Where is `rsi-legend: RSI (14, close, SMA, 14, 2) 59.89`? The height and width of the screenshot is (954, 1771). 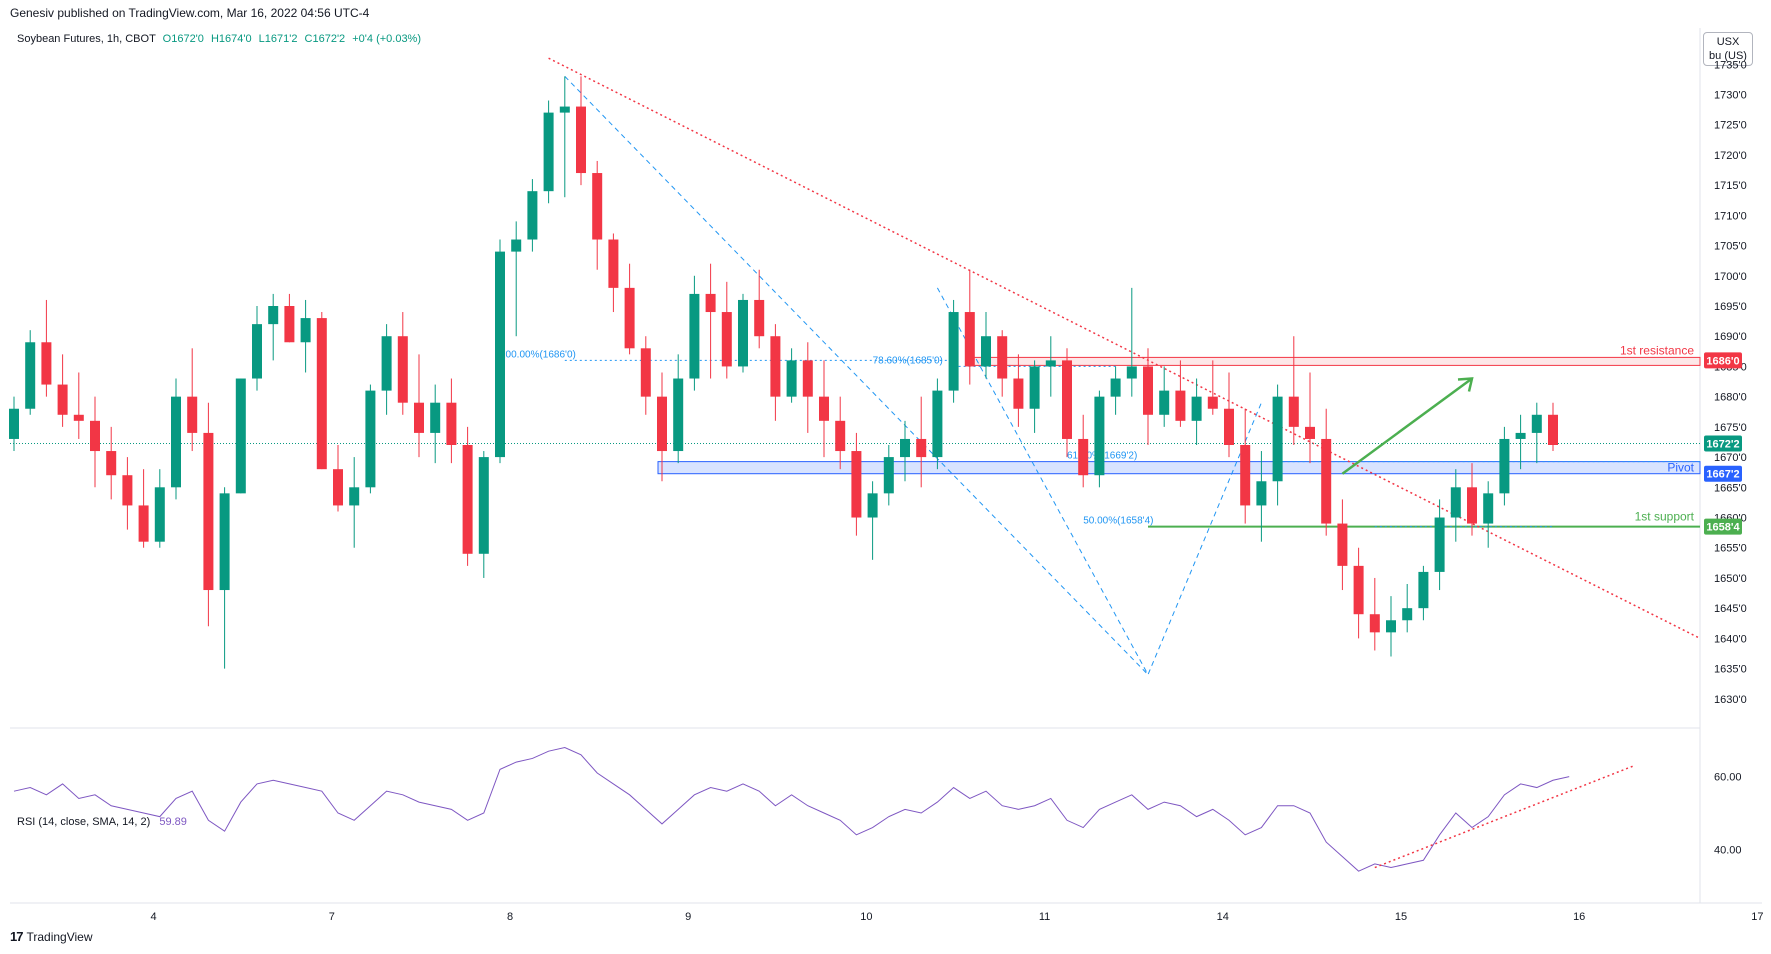 rsi-legend: RSI (14, close, SMA, 14, 2) 59.89 is located at coordinates (102, 822).